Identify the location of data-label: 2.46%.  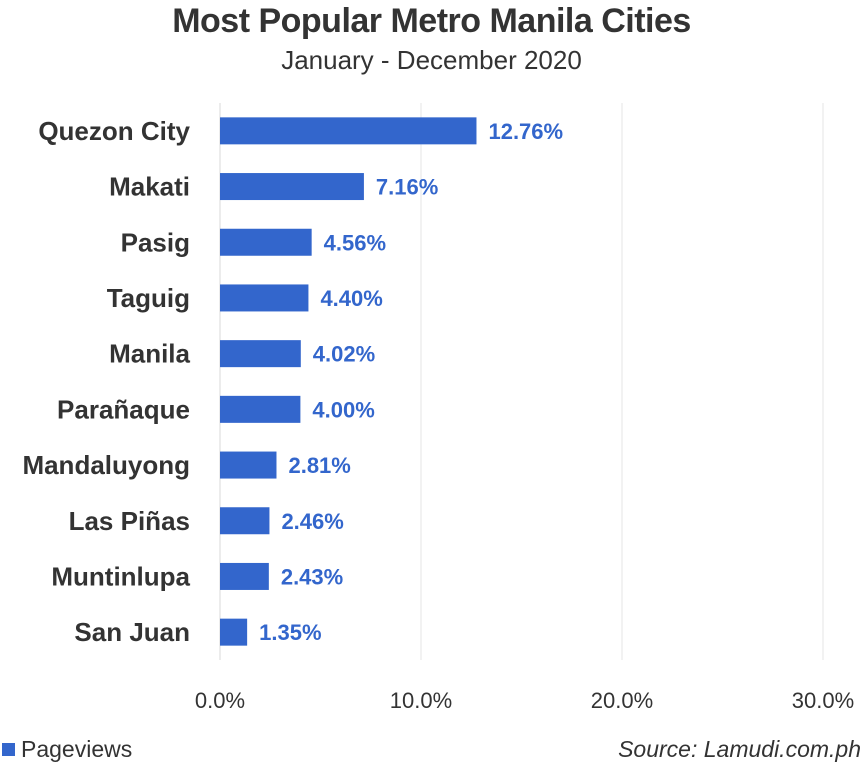
(312, 521).